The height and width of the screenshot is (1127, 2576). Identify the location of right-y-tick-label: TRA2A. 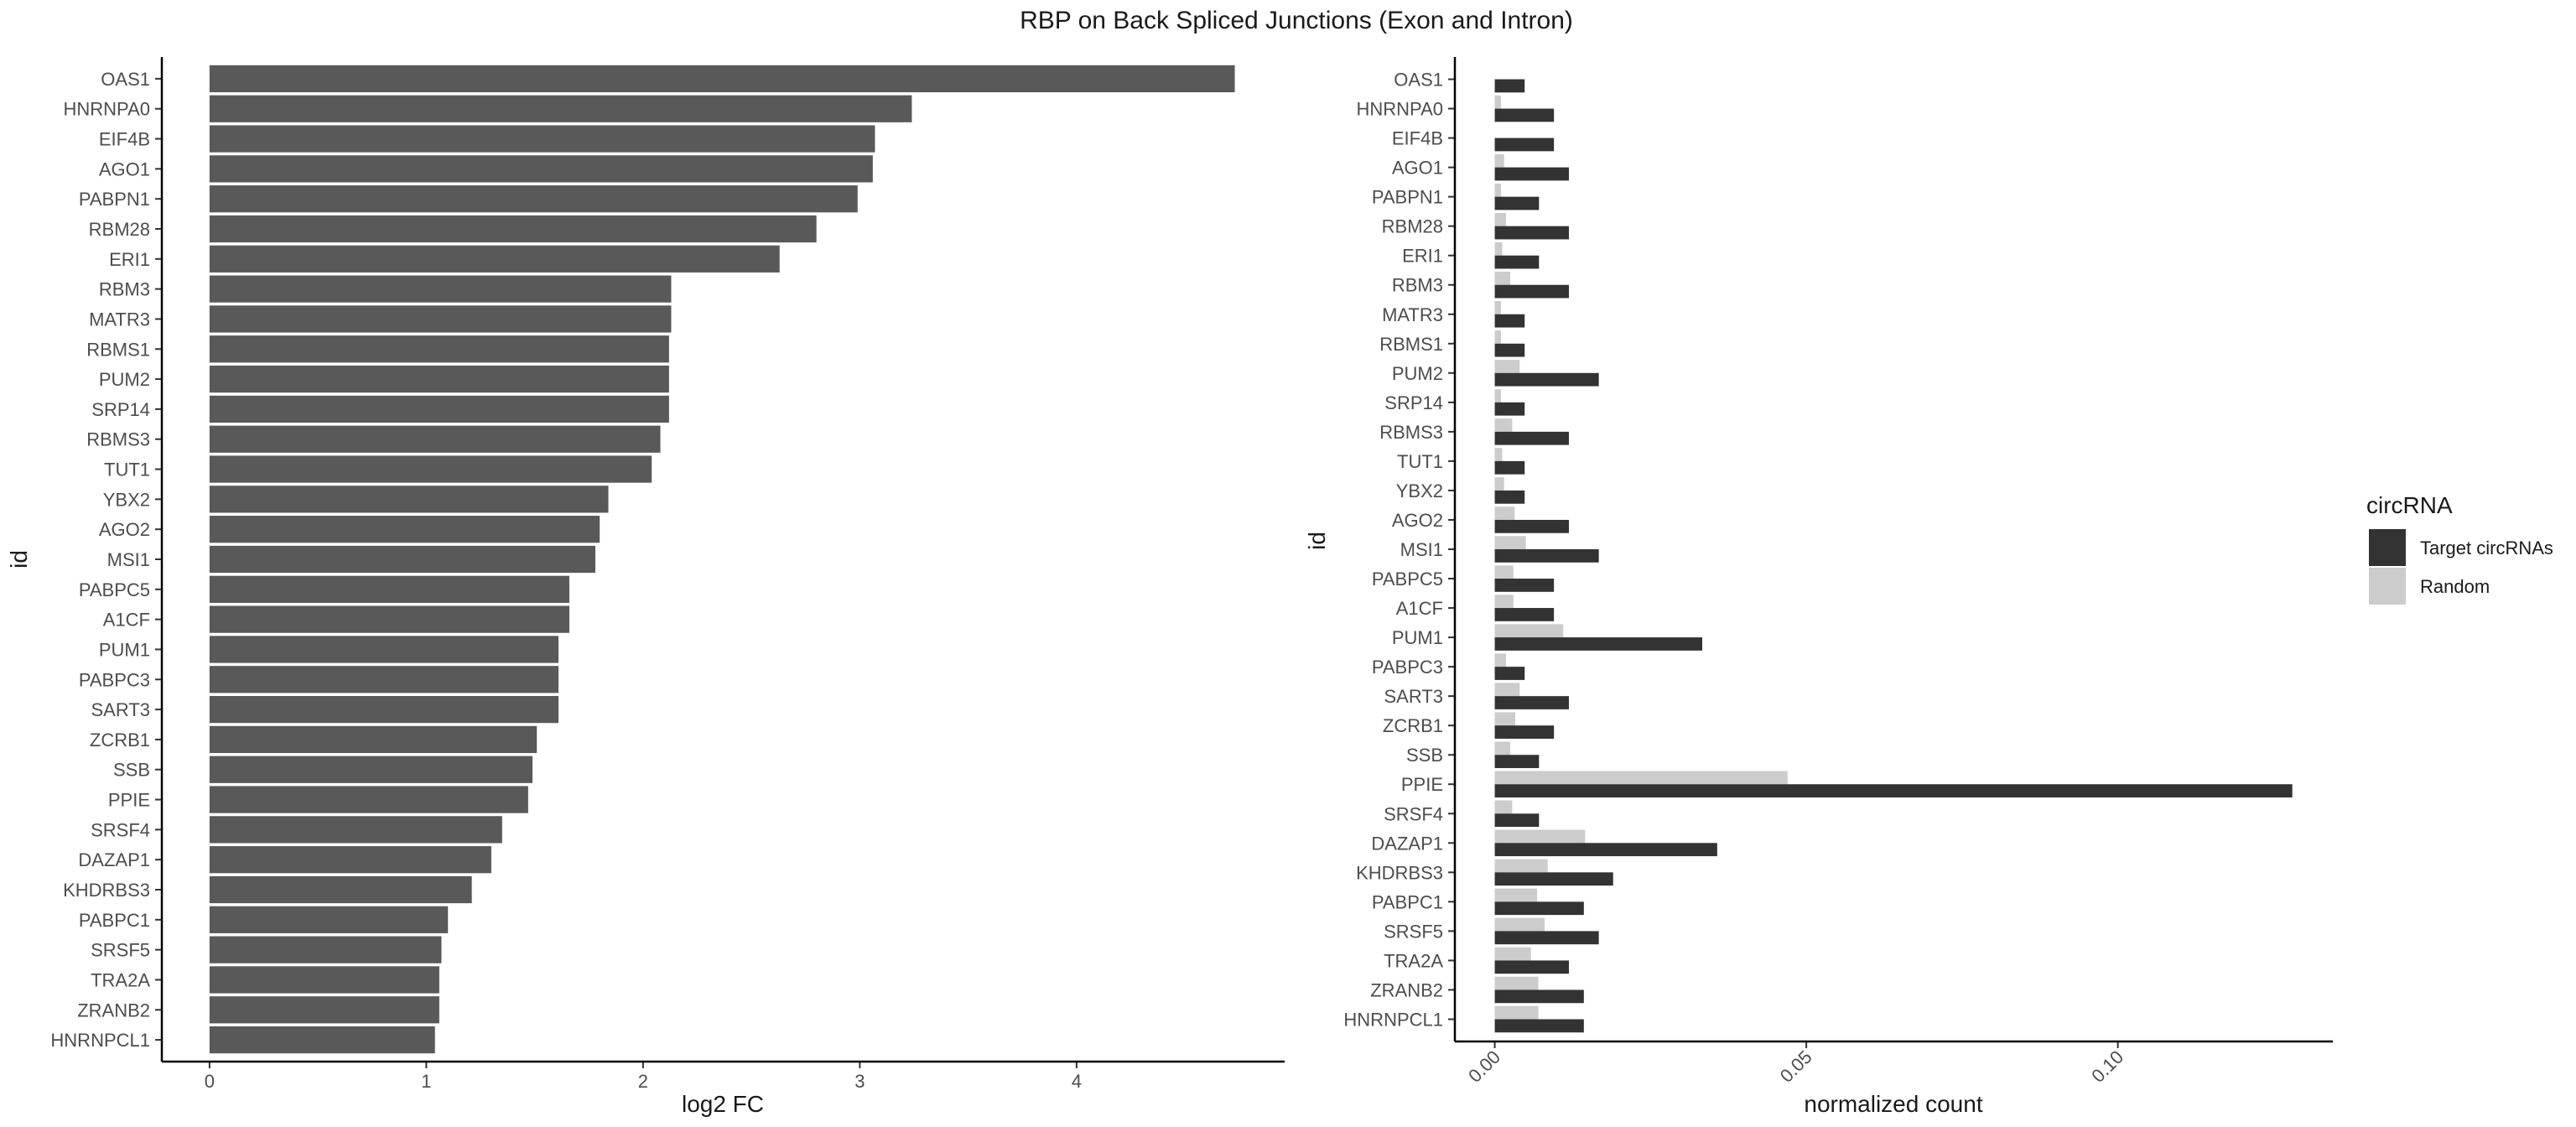
(1413, 960).